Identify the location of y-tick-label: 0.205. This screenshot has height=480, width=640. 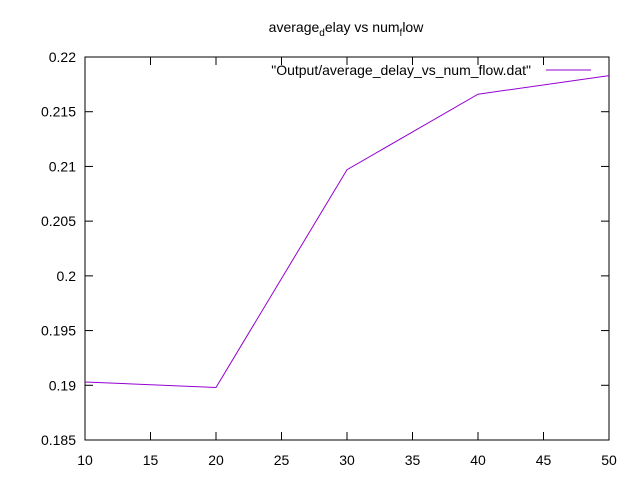
(58, 221).